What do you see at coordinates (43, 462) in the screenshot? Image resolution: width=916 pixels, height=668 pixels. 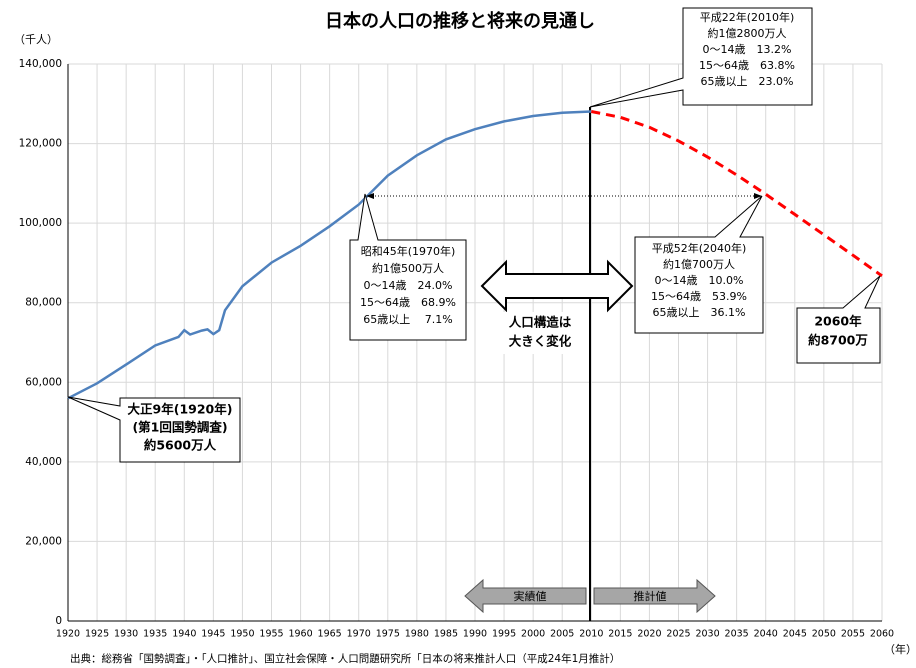 I see `y-tick-label: 40,000` at bounding box center [43, 462].